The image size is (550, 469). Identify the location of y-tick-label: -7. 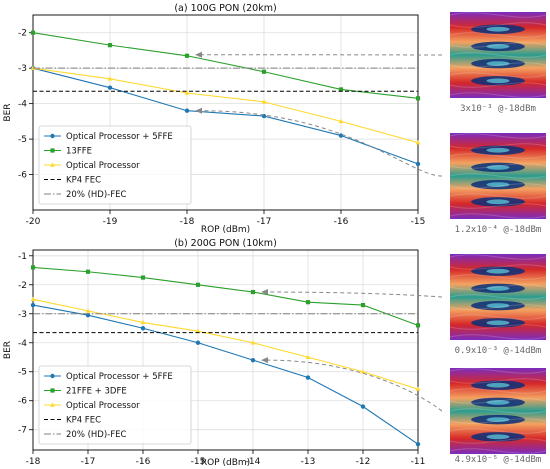
(22, 431).